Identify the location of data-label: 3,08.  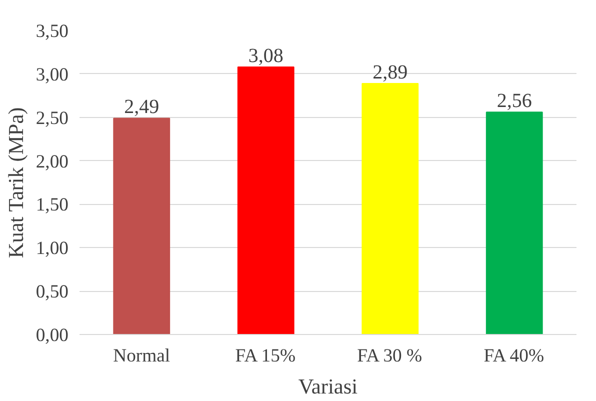
(266, 55).